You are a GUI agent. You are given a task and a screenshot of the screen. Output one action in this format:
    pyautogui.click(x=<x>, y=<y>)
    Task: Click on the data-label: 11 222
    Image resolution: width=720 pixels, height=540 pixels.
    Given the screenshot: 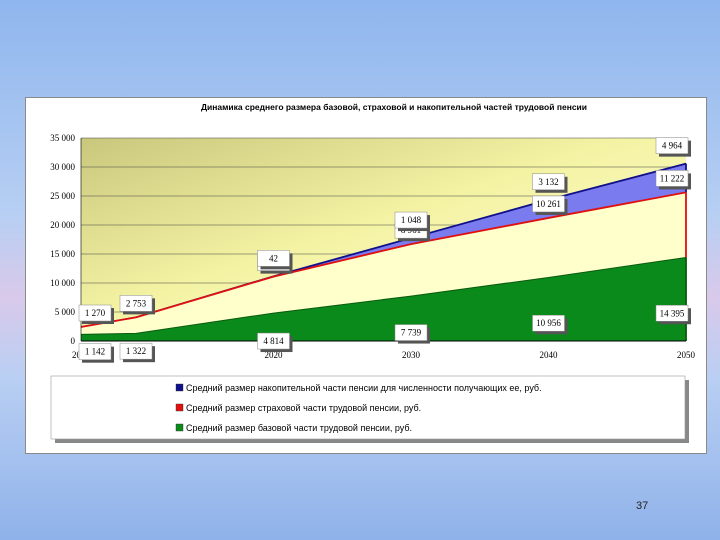 What is the action you would take?
    pyautogui.click(x=672, y=178)
    